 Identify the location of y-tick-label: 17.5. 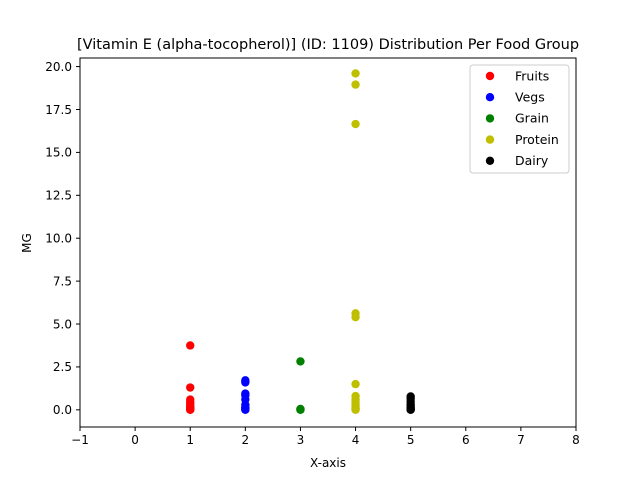
(58, 110).